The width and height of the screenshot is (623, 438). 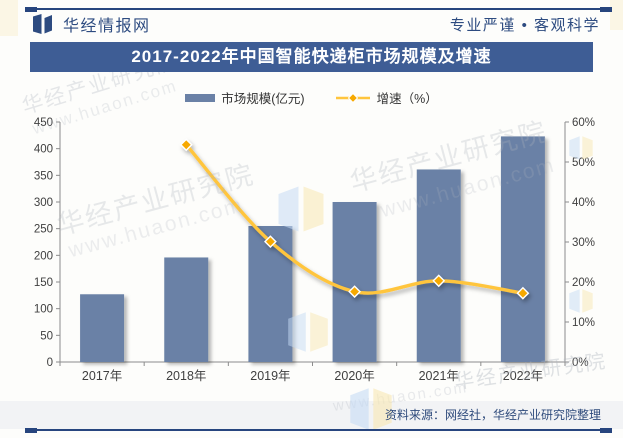 I want to click on x-axis-label: 2022年, so click(x=523, y=376).